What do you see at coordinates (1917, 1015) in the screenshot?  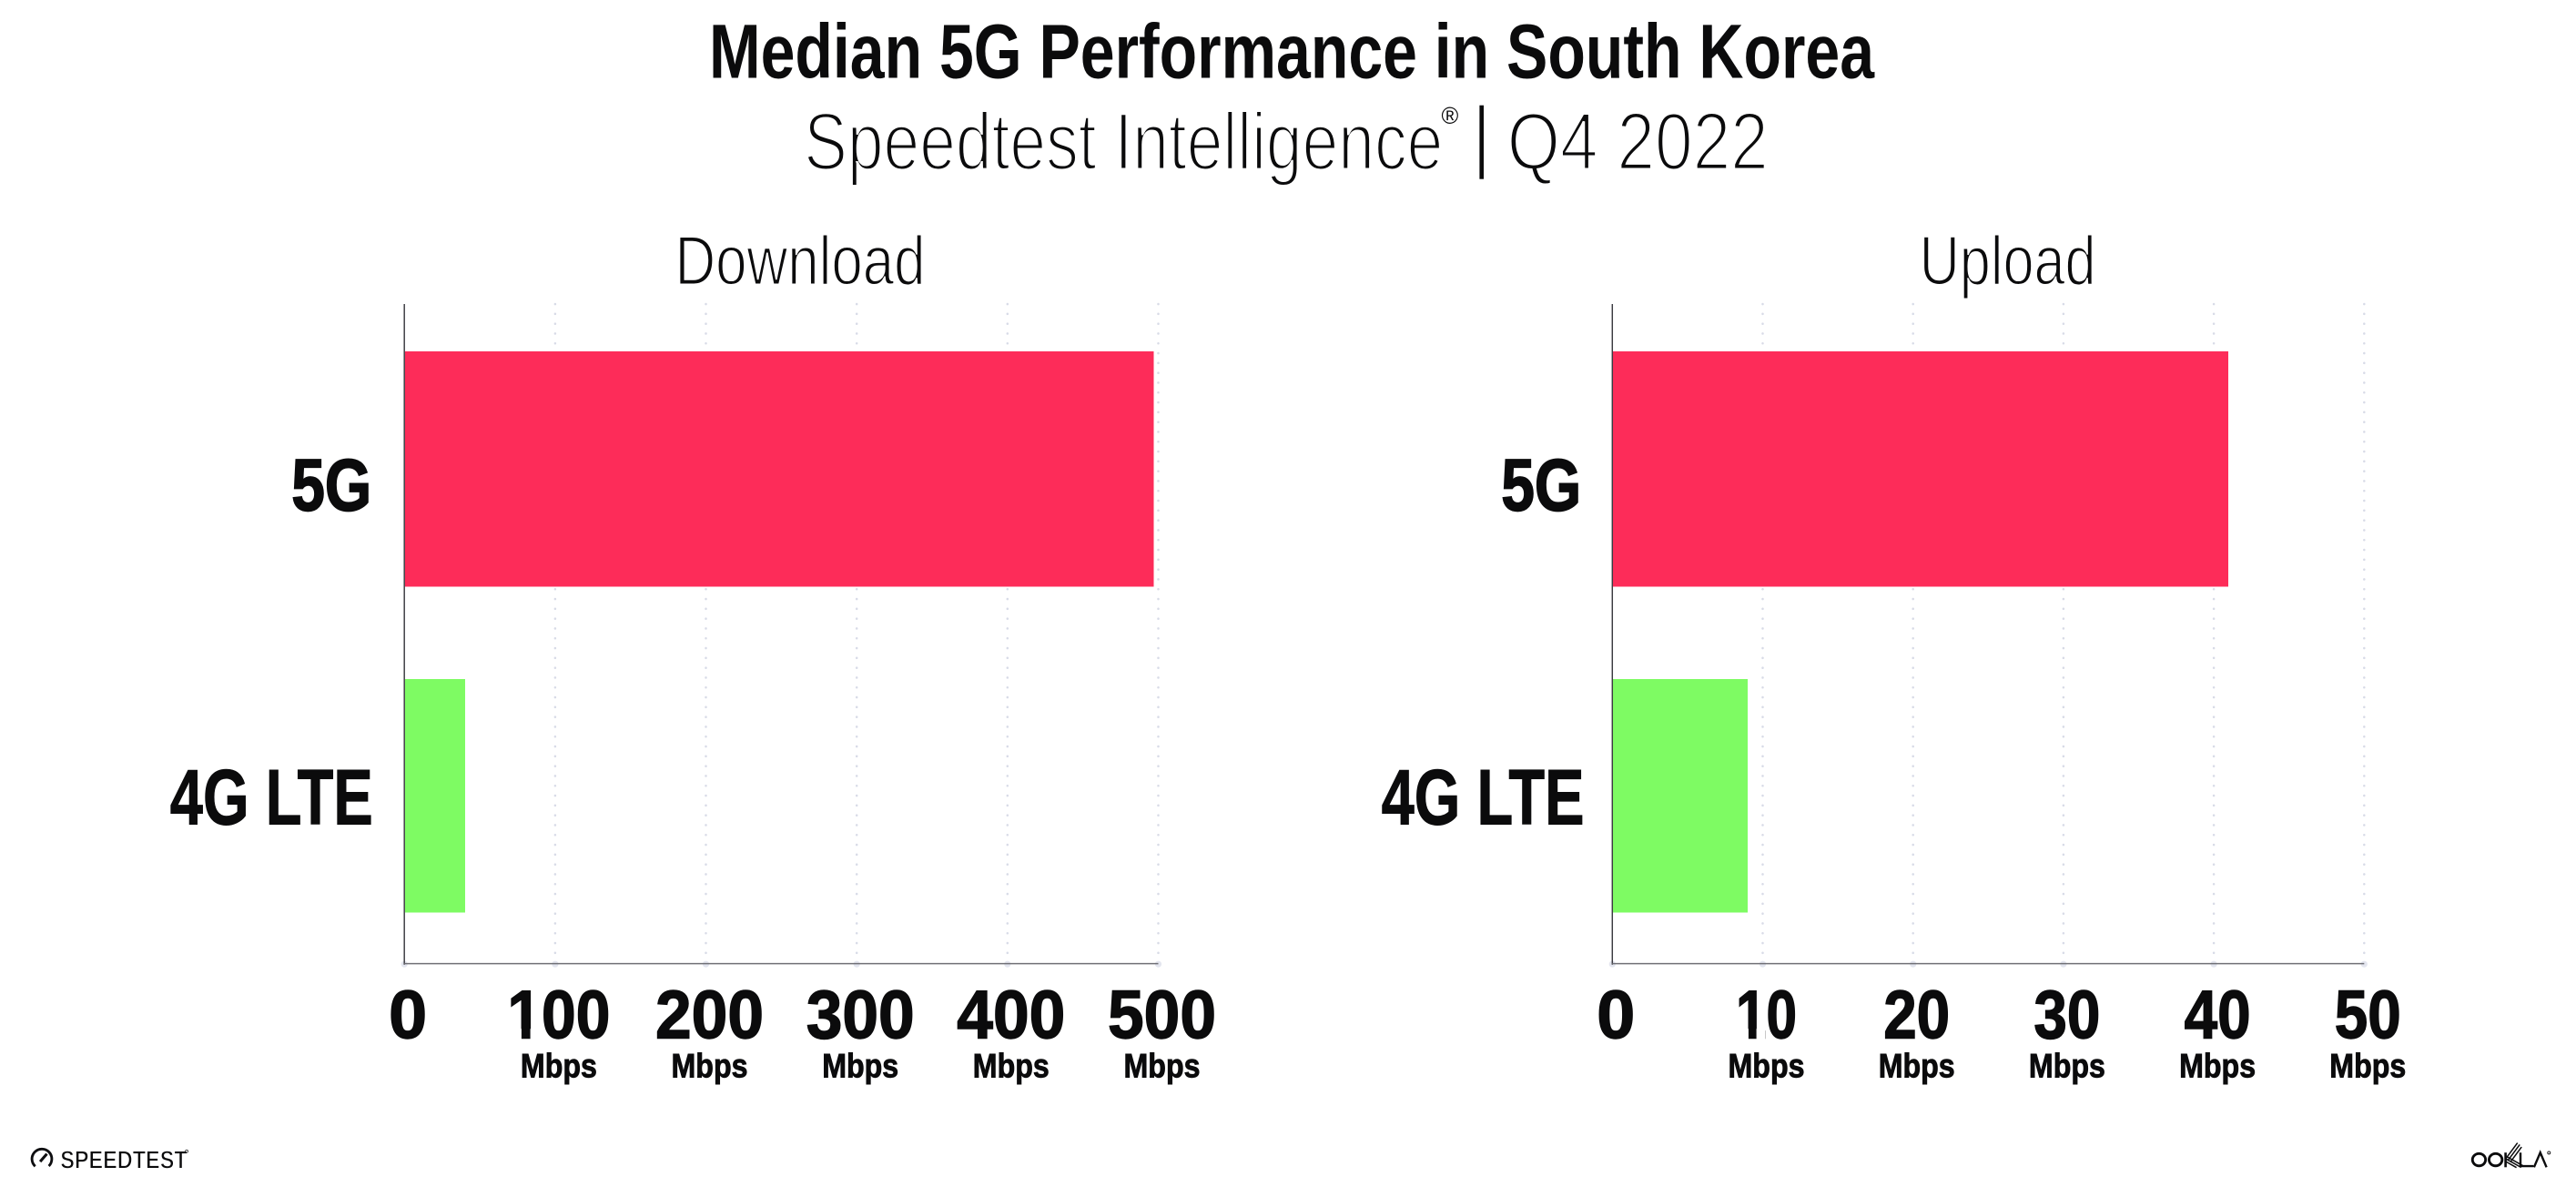 I see `svg-text: 20` at bounding box center [1917, 1015].